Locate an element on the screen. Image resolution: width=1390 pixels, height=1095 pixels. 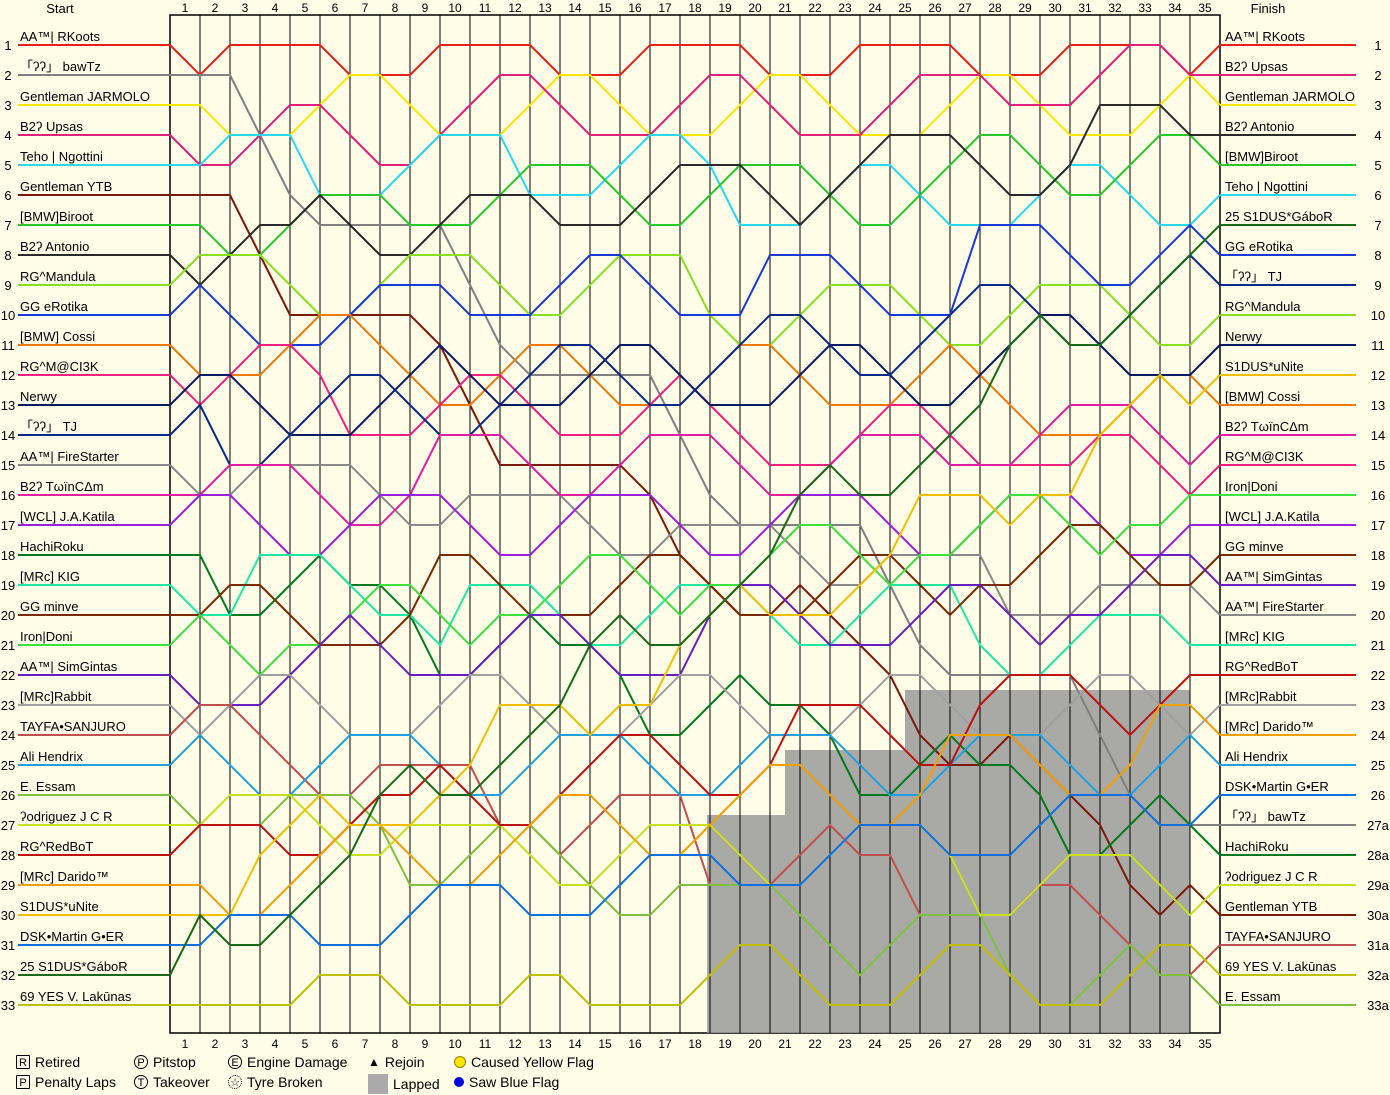
start-driver-name: RG^RedBoT is located at coordinates (56, 846).